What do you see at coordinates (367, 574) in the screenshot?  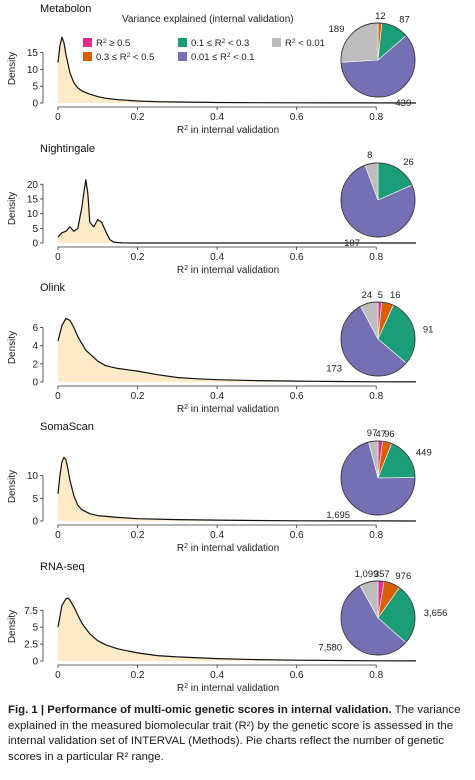 I see `pie-label: 1,099` at bounding box center [367, 574].